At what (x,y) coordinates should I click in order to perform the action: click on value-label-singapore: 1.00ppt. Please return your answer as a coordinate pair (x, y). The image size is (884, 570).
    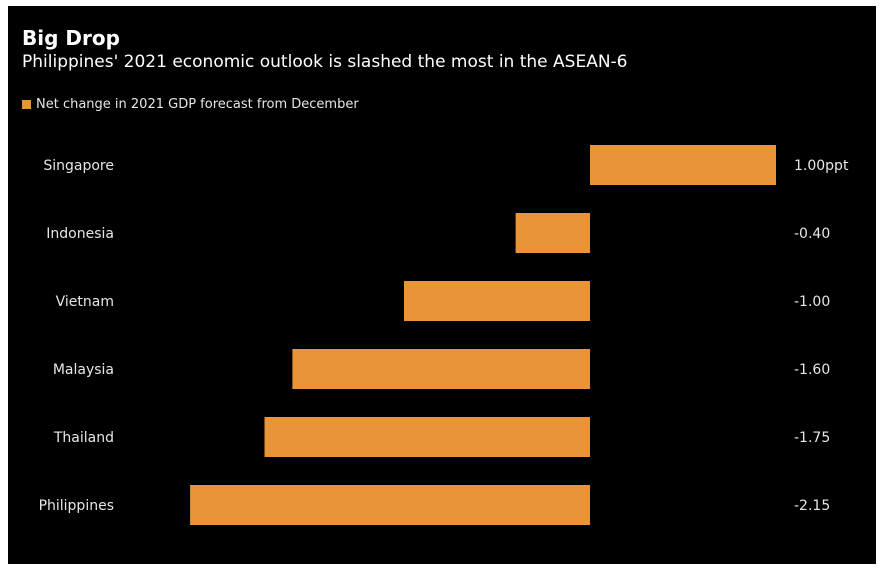
    Looking at the image, I should click on (821, 166).